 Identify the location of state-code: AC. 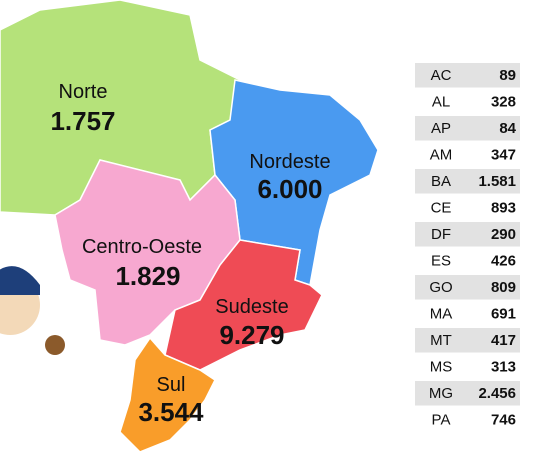
(441, 75).